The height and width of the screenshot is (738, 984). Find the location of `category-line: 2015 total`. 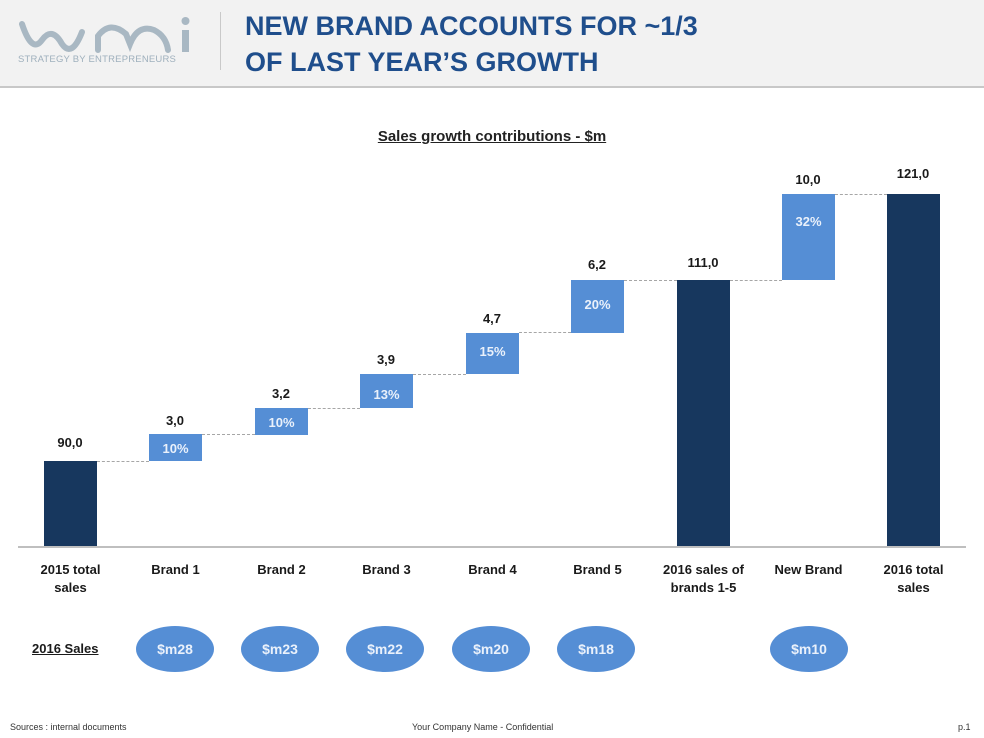

category-line: 2015 total is located at coordinates (70, 569).